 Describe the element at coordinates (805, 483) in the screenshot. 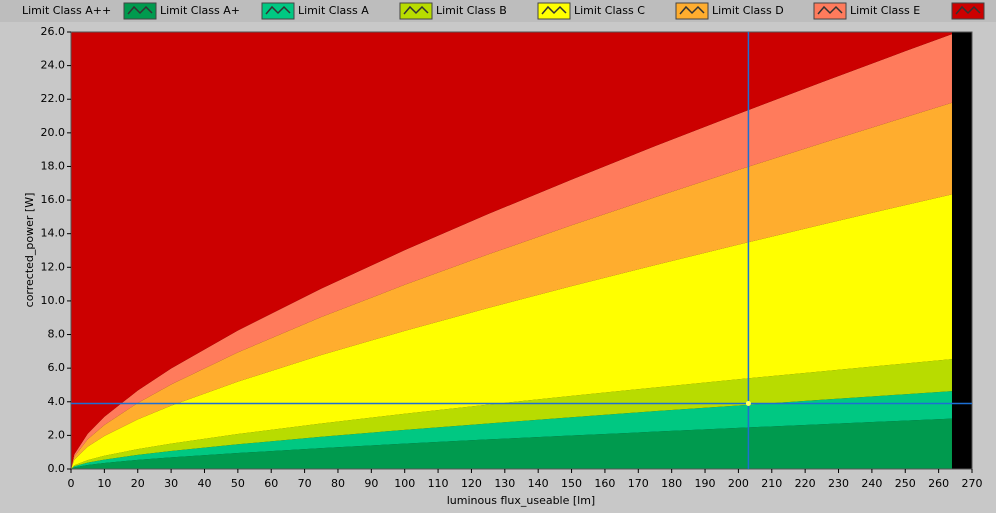

I see `x-tick-label: 220` at that location.